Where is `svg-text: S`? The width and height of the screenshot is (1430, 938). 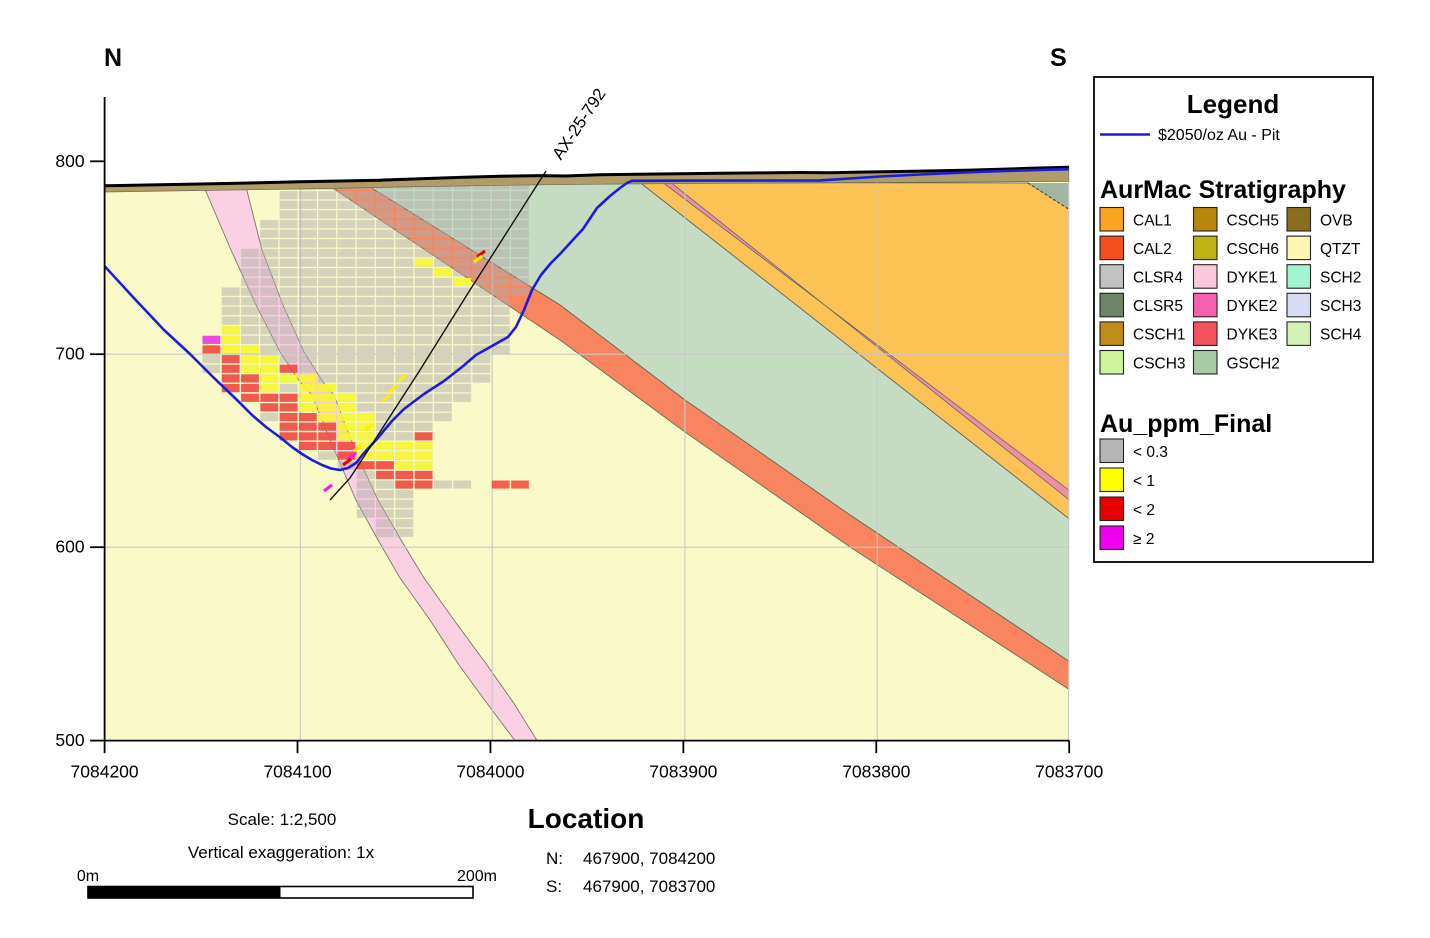
svg-text: S is located at coordinates (1058, 58).